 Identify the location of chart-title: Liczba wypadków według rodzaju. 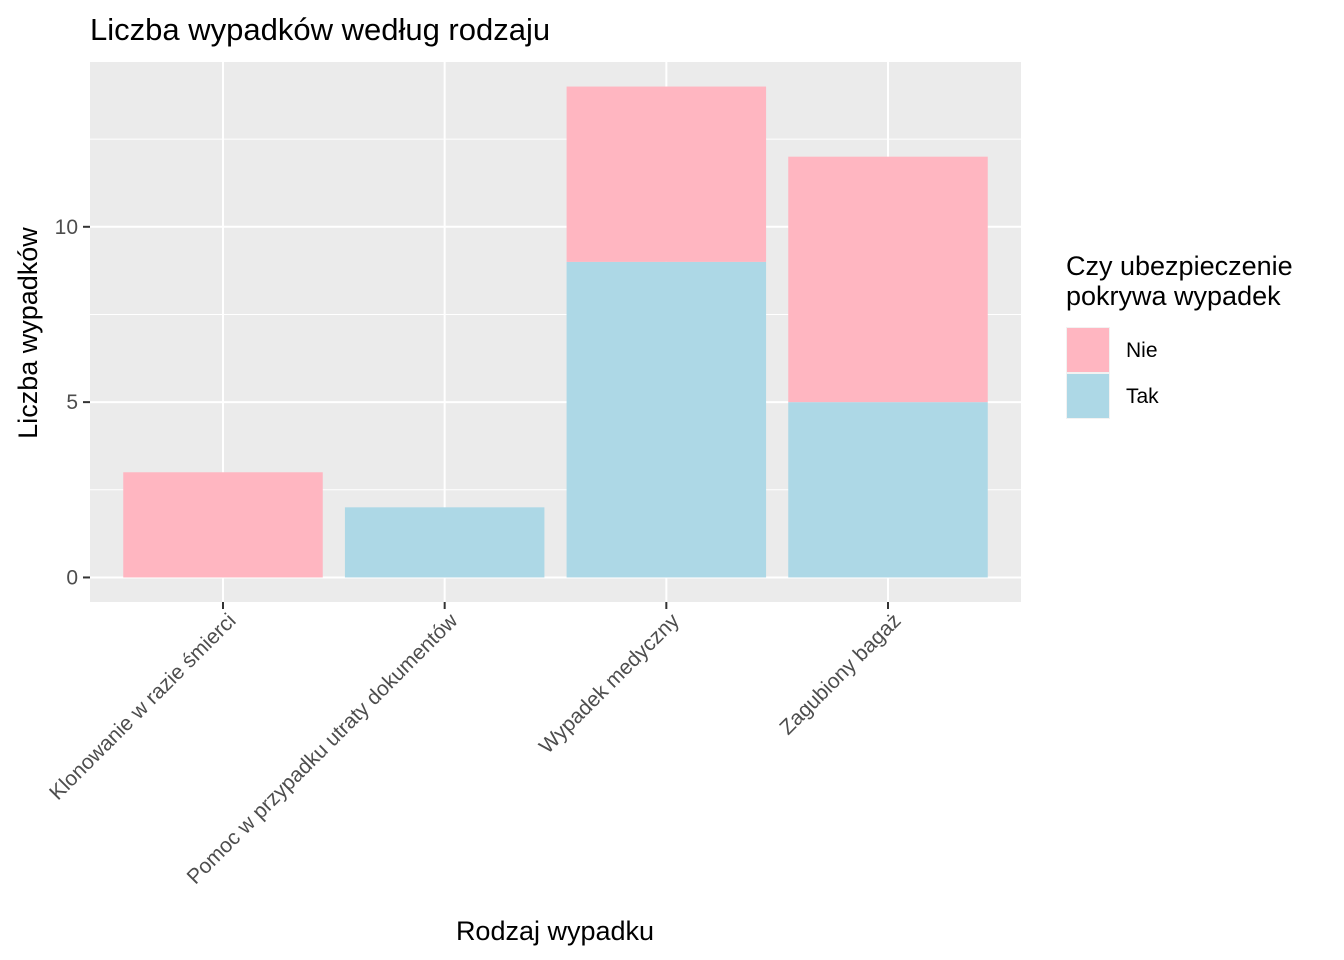
(320, 29).